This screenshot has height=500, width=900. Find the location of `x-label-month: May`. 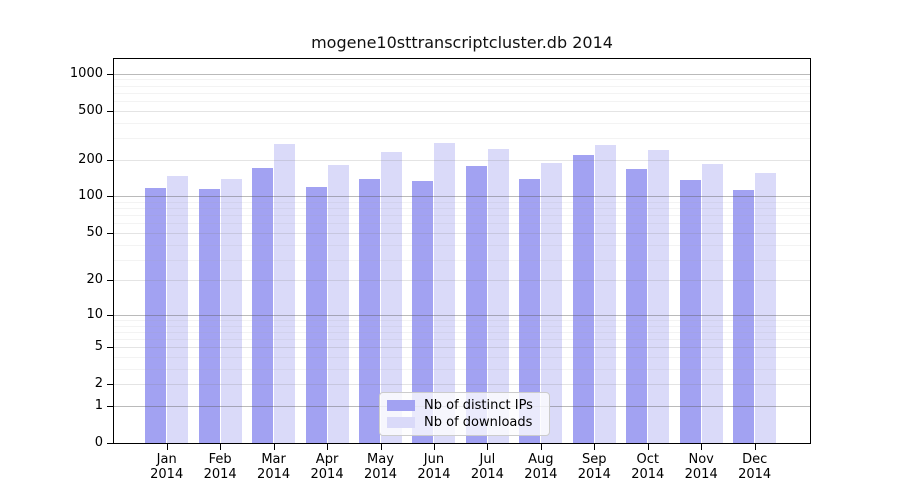

x-label-month: May is located at coordinates (380, 459).